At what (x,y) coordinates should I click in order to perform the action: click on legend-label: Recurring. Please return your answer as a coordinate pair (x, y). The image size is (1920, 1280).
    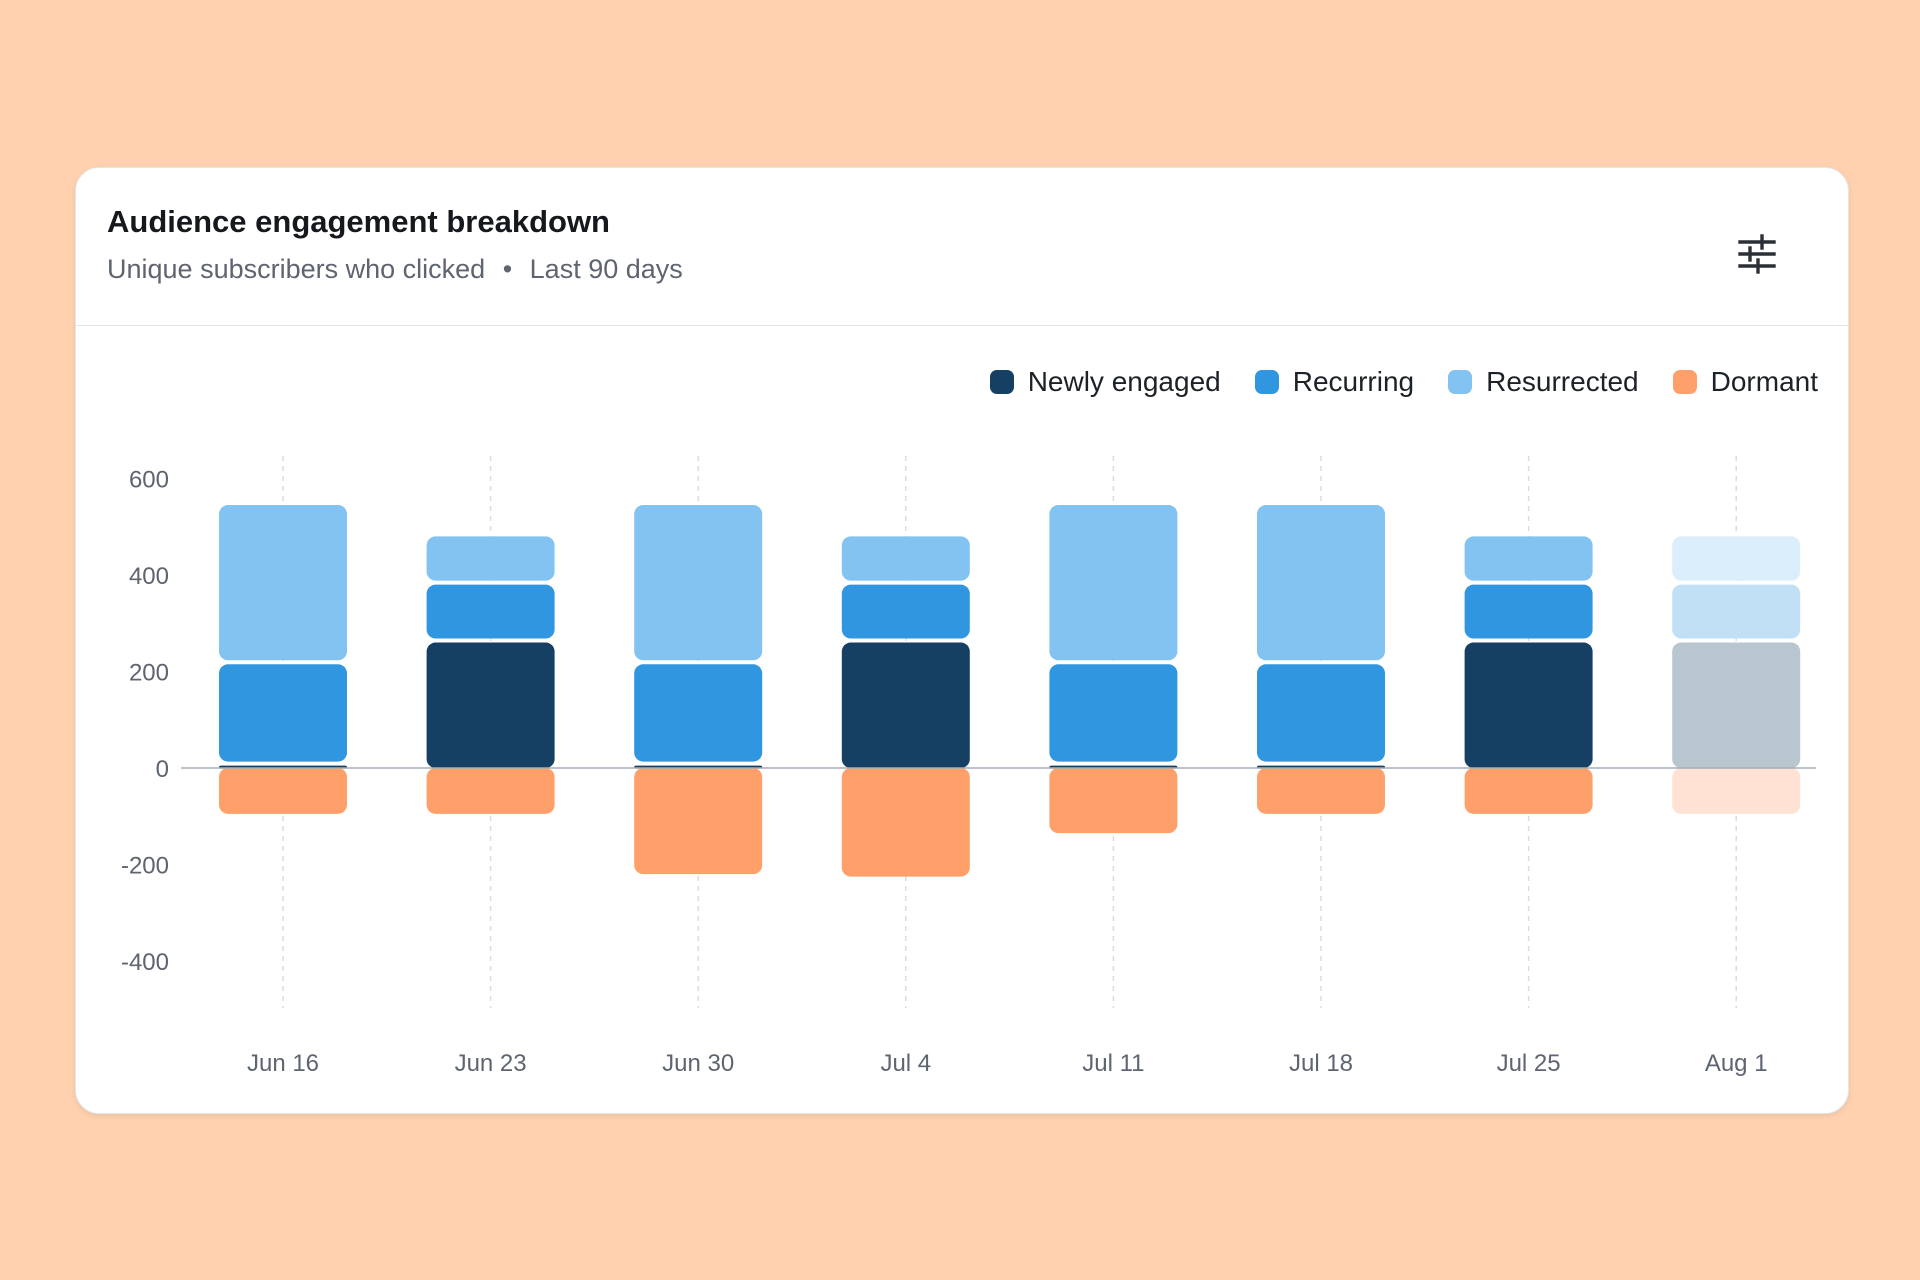
    Looking at the image, I should click on (1353, 381).